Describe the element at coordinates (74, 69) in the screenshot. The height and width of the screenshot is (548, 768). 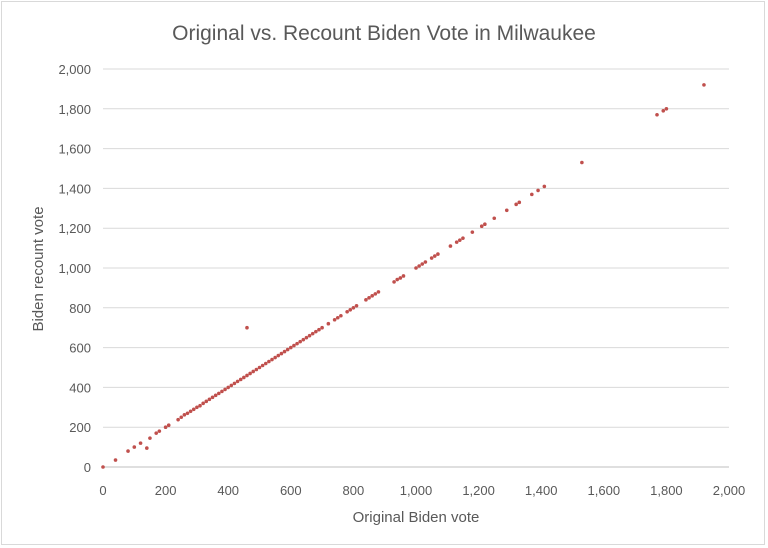
I see `y-tick-label: 2,000` at that location.